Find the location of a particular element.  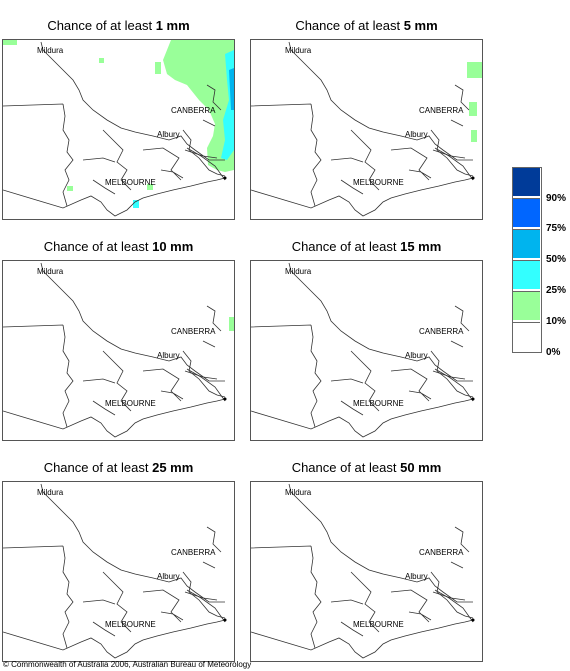

probability-legend: 90% 75% 50% 25% 10% 0% is located at coordinates (541, 262).